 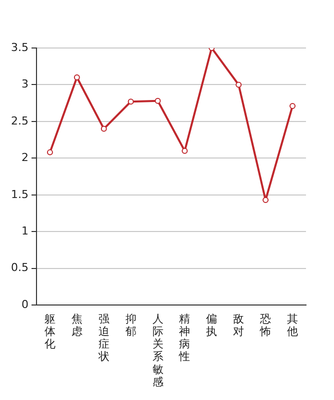 I want to click on x-tick-label: 其他, so click(x=292, y=325).